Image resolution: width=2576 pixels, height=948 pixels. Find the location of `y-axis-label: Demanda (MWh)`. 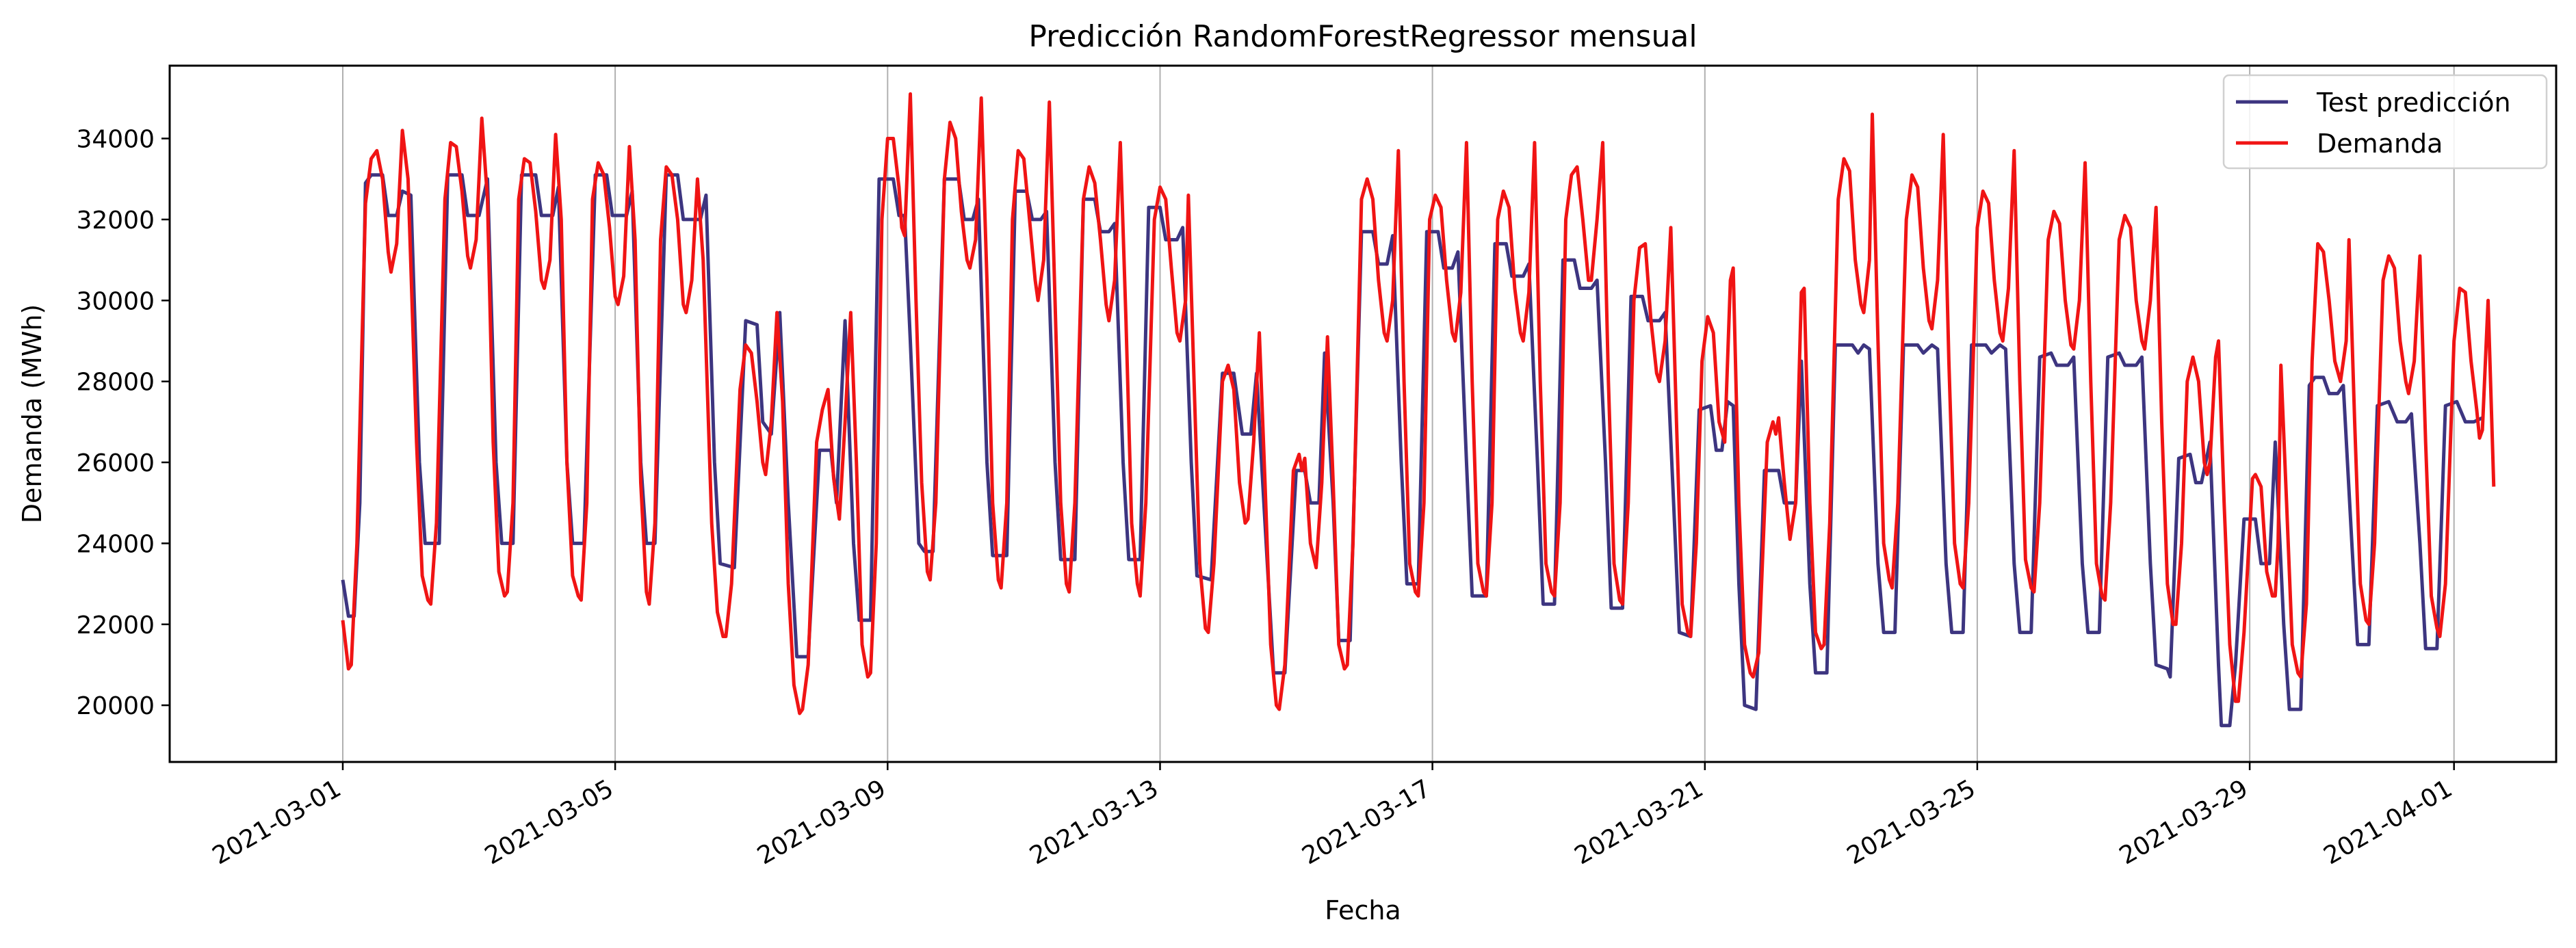

y-axis-label: Demanda (MWh) is located at coordinates (32, 414).